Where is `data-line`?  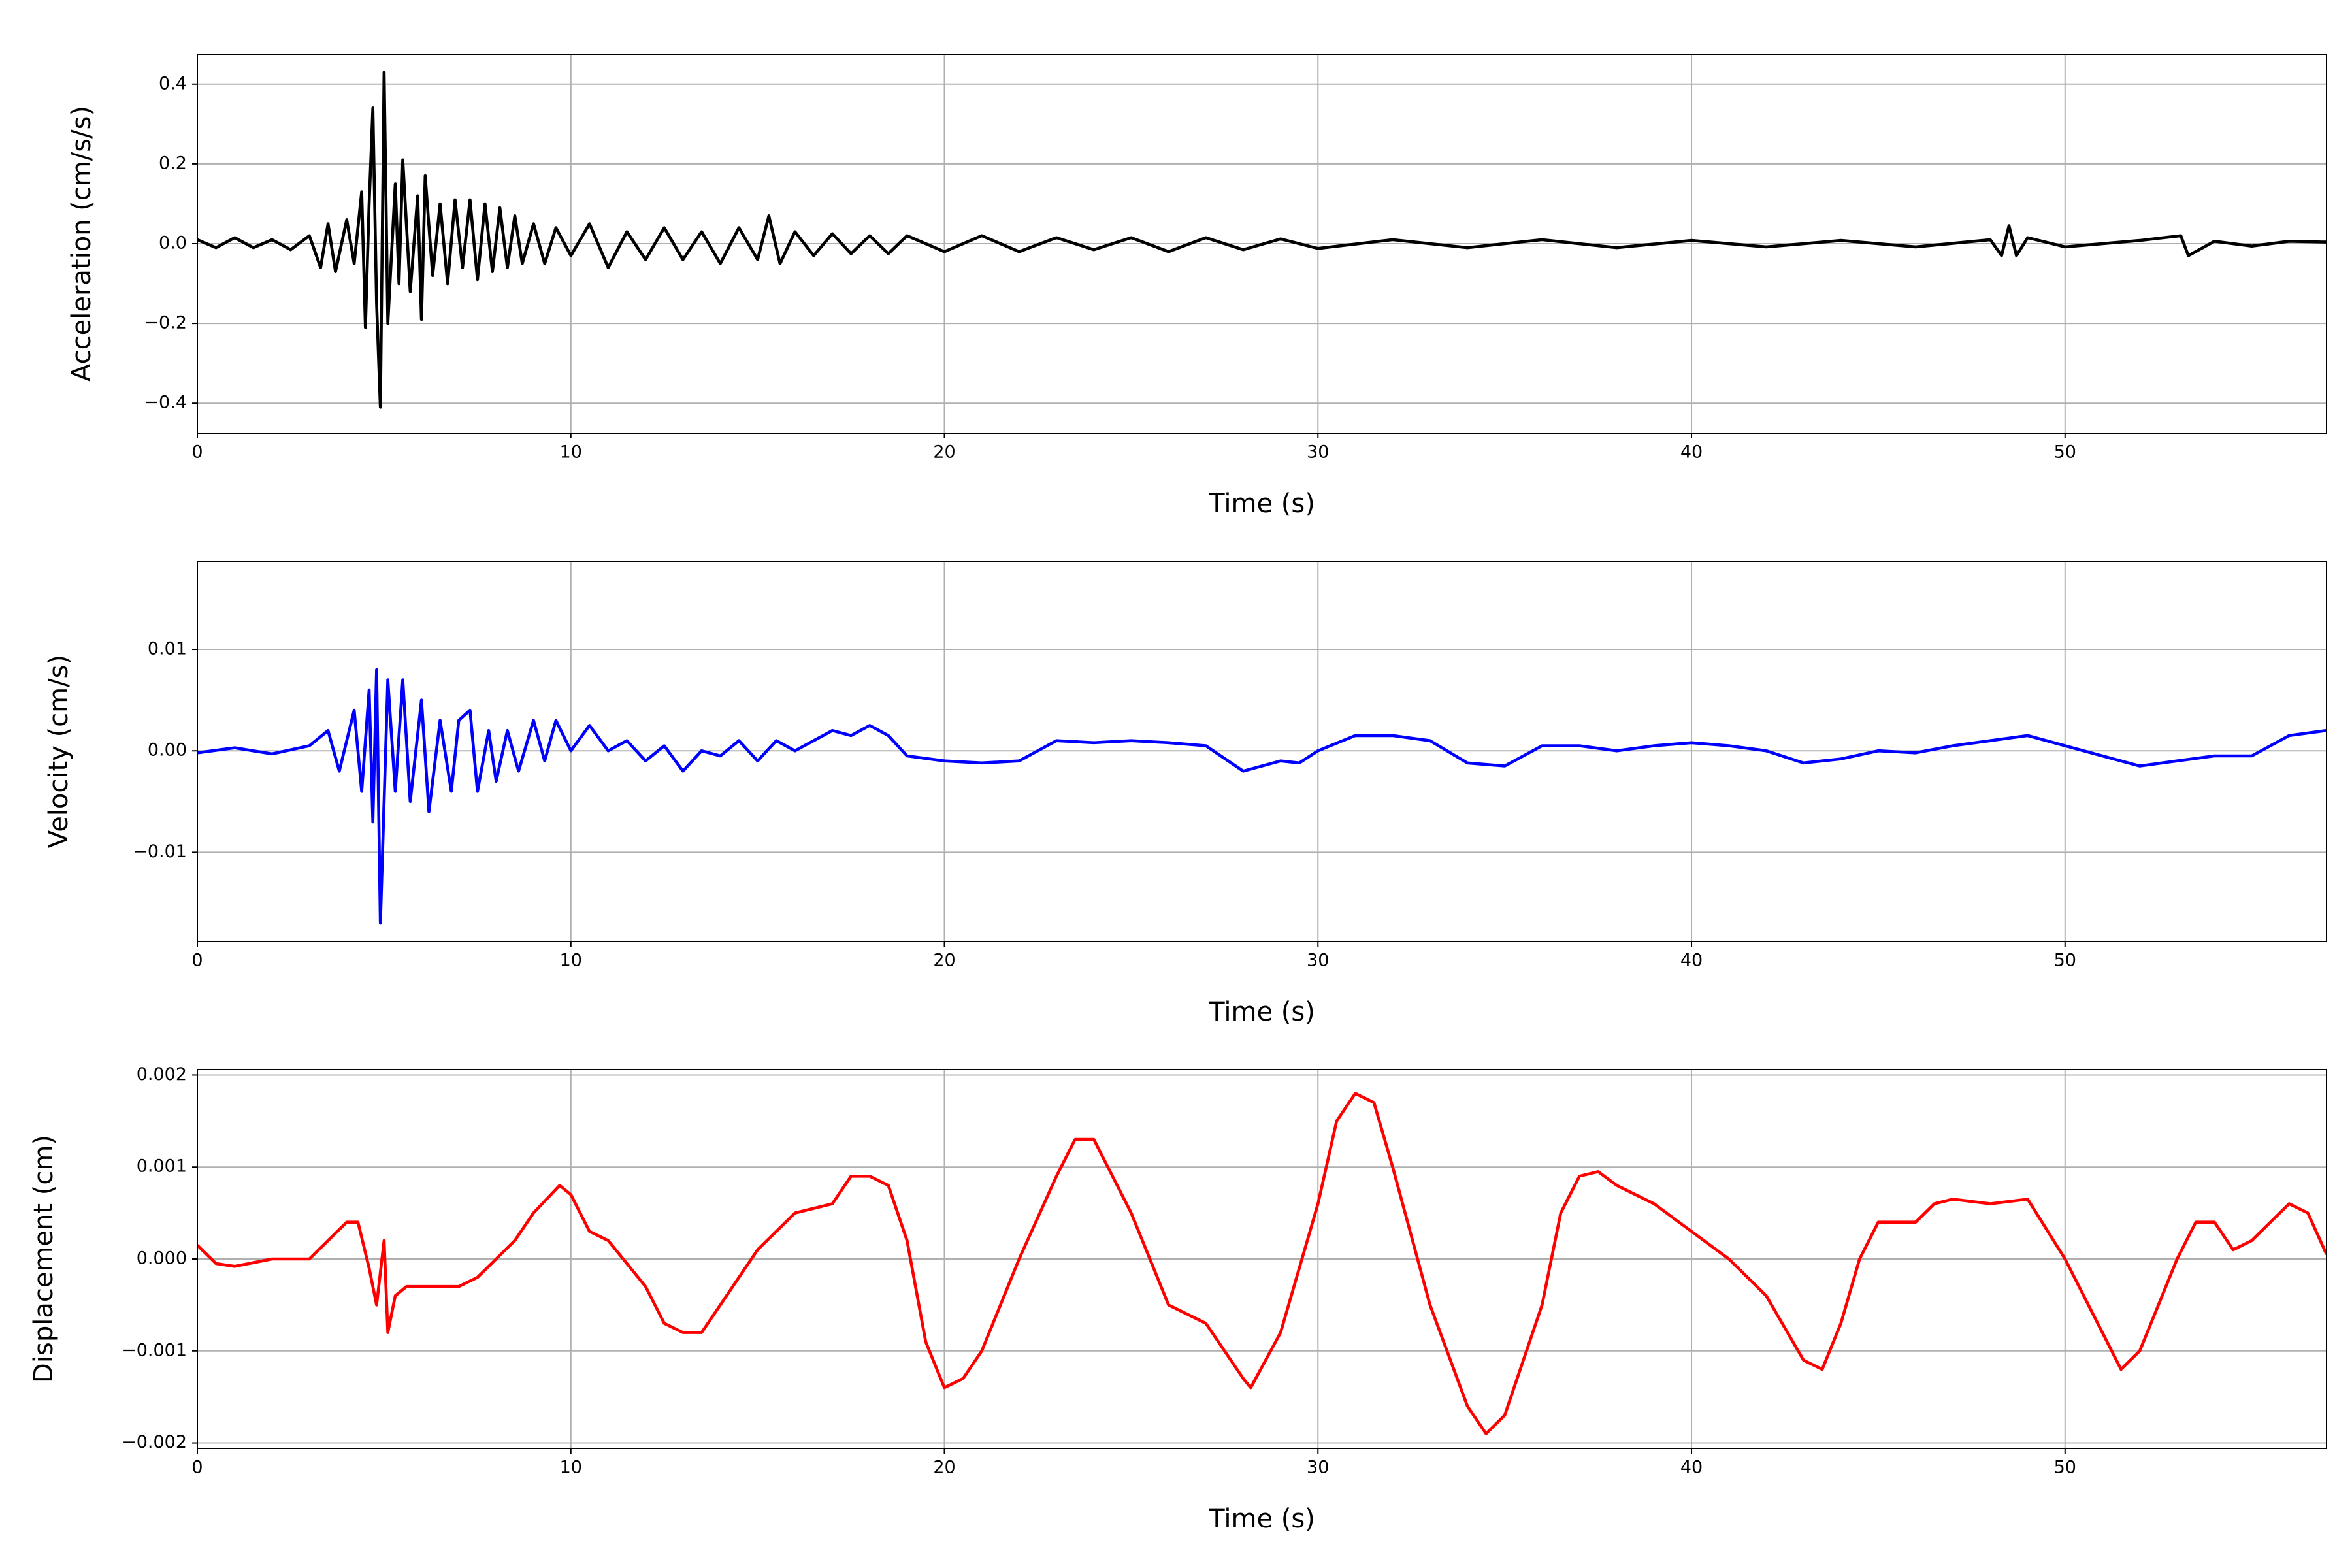
data-line is located at coordinates (1262, 796).